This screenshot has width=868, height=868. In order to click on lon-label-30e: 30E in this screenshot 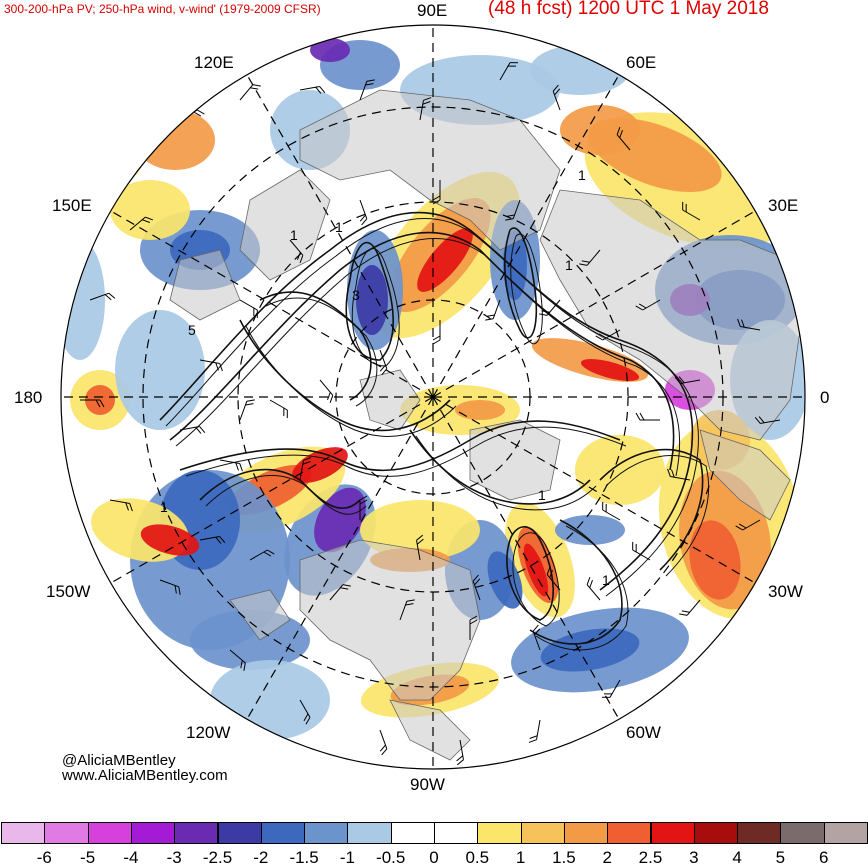, I will do `click(783, 205)`.